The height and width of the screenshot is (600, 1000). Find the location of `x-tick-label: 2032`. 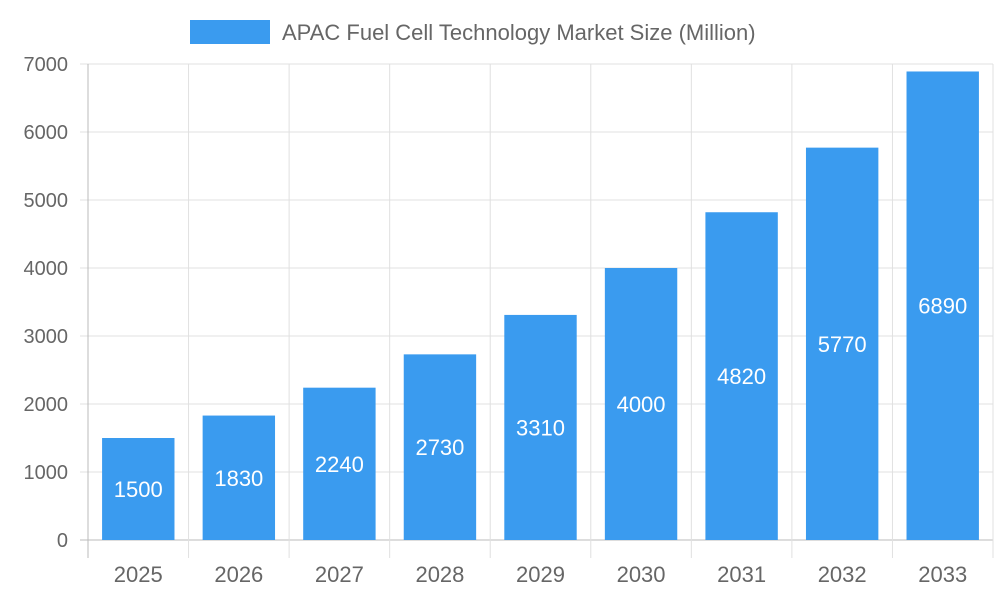

x-tick-label: 2032 is located at coordinates (842, 574).